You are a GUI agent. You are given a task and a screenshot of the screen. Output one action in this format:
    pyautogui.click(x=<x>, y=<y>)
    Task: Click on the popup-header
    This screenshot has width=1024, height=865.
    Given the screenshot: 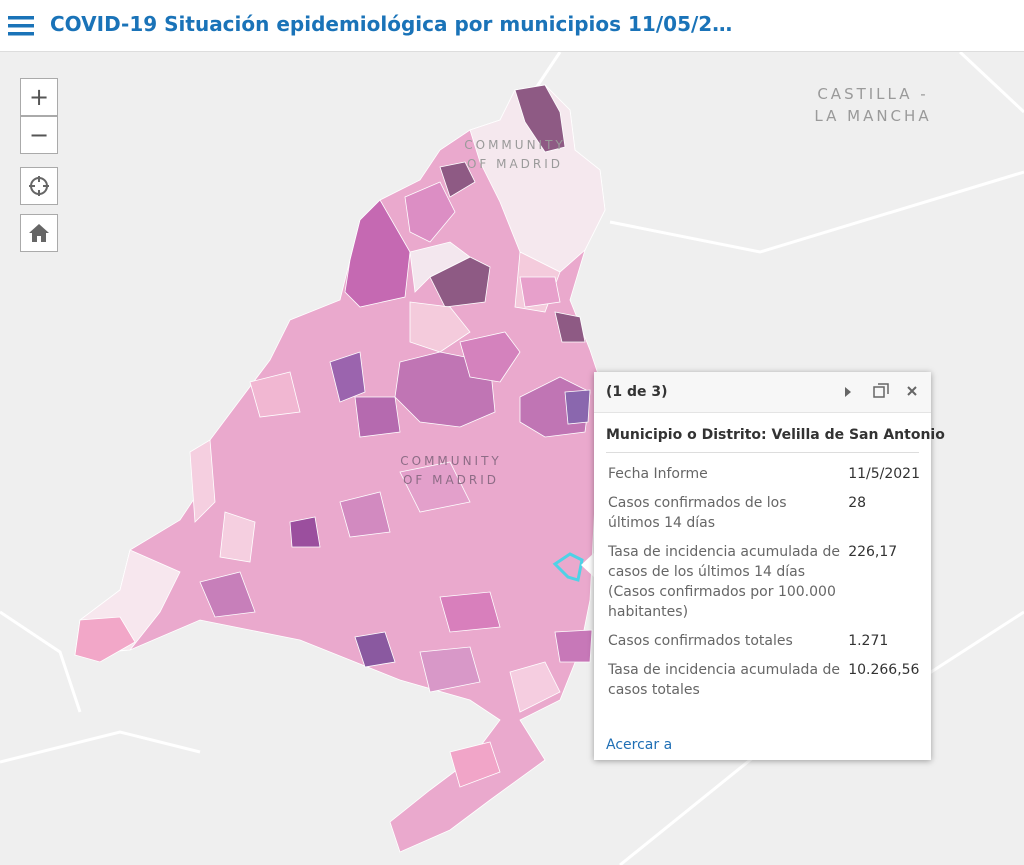 What is the action you would take?
    pyautogui.click(x=762, y=392)
    